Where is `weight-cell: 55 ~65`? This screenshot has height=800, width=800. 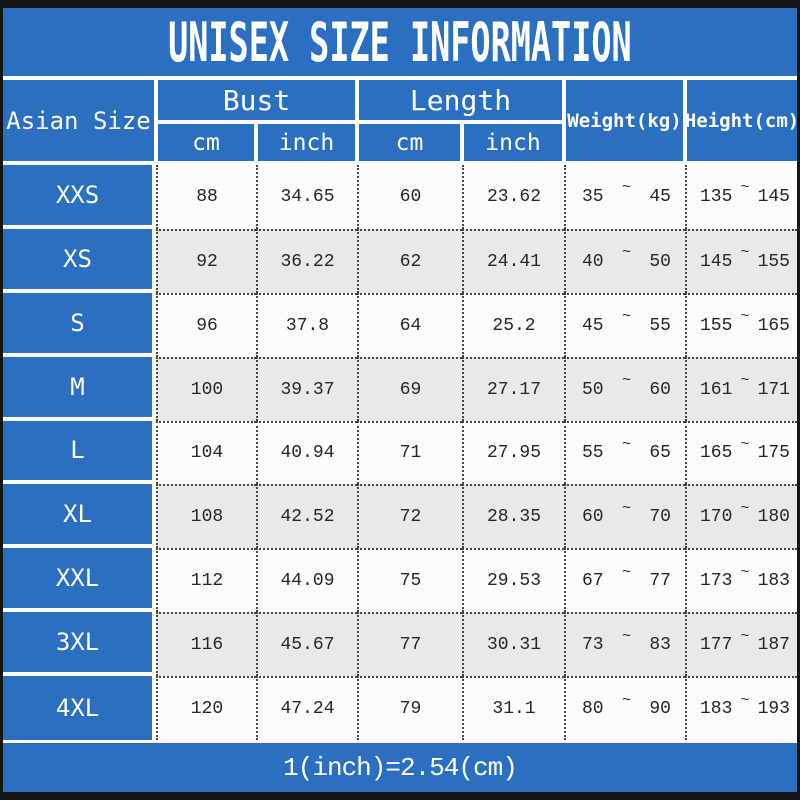
weight-cell: 55 ~65 is located at coordinates (624, 452).